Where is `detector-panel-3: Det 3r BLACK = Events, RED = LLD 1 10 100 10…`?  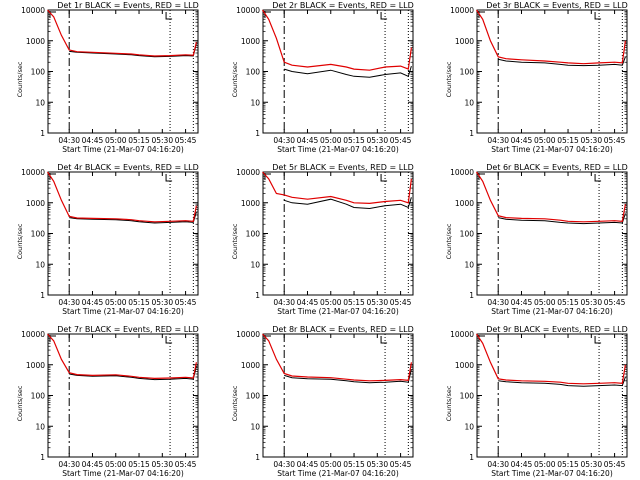
detector-panel-3: Det 3r BLACK = Events, RED = LLD 1 10 100 10… is located at coordinates (536, 77).